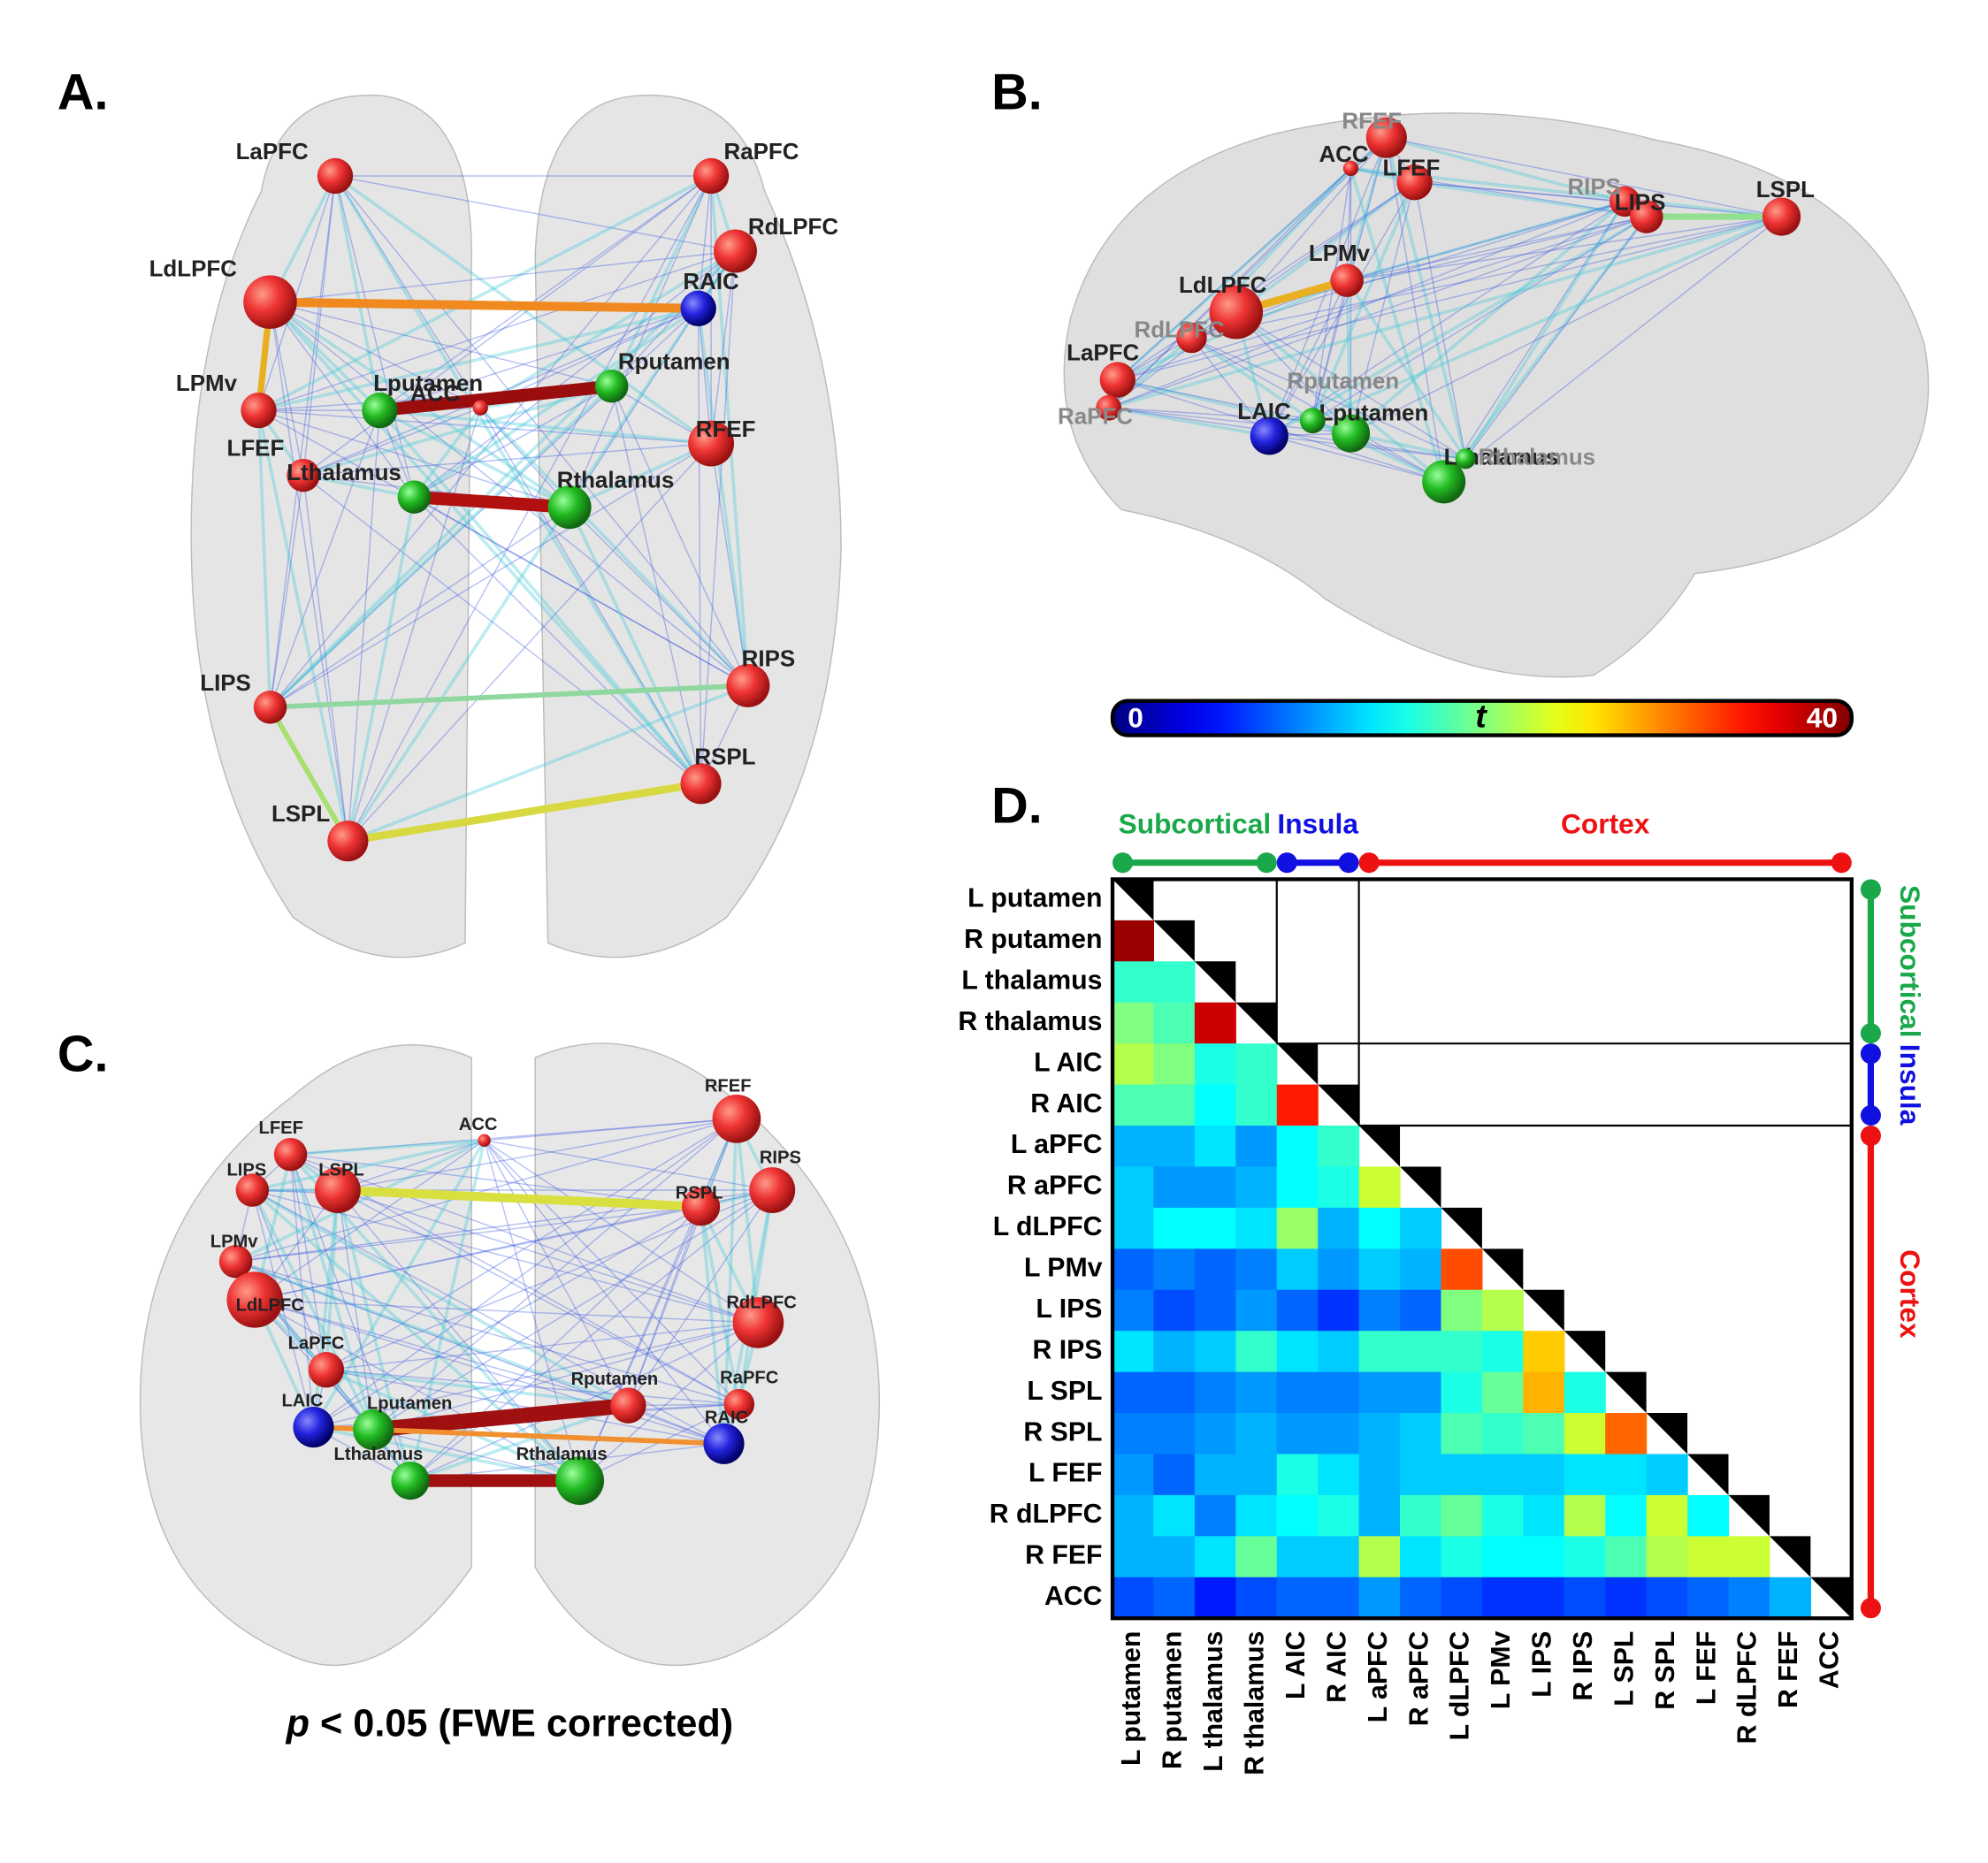 The width and height of the screenshot is (1988, 1863). Describe the element at coordinates (749, 1378) in the screenshot. I see `node-label: RaPFC` at that location.